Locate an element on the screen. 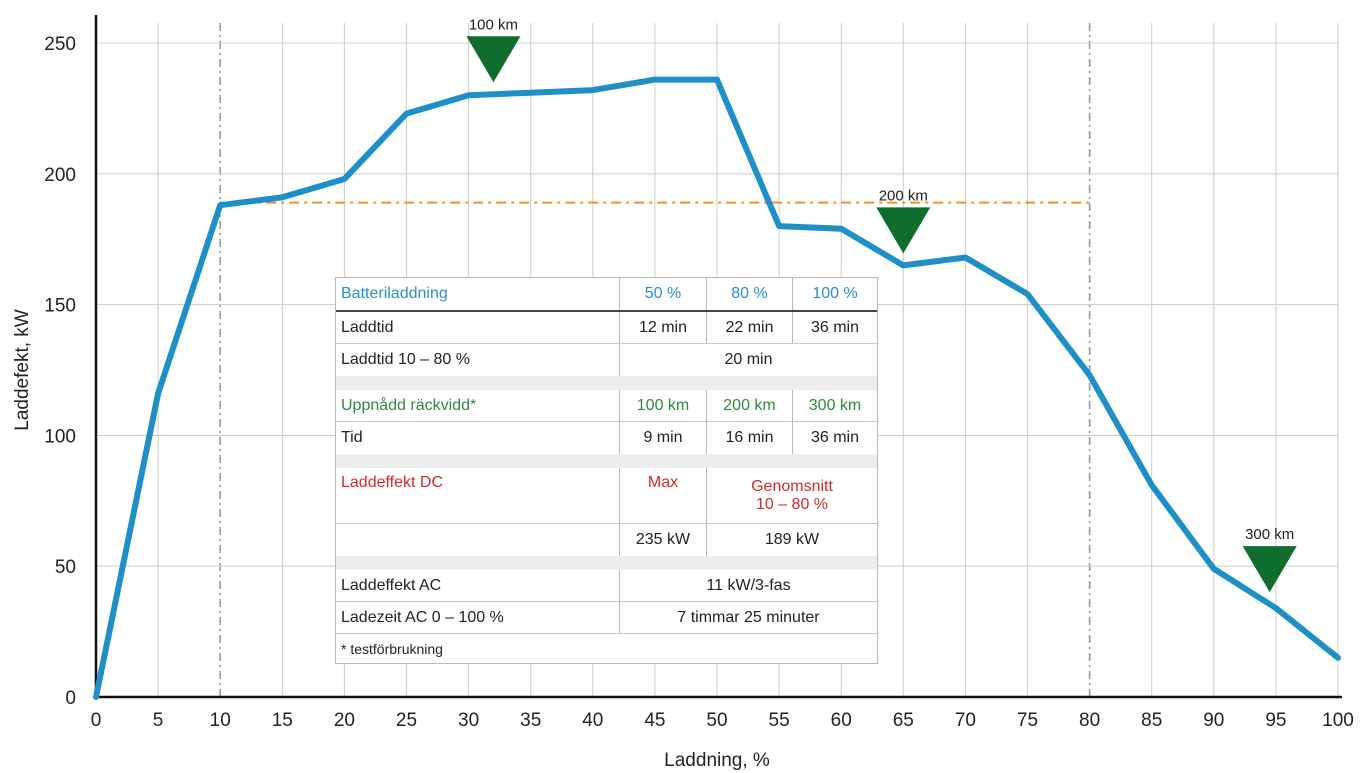  x-tick-label: 25 is located at coordinates (406, 720).